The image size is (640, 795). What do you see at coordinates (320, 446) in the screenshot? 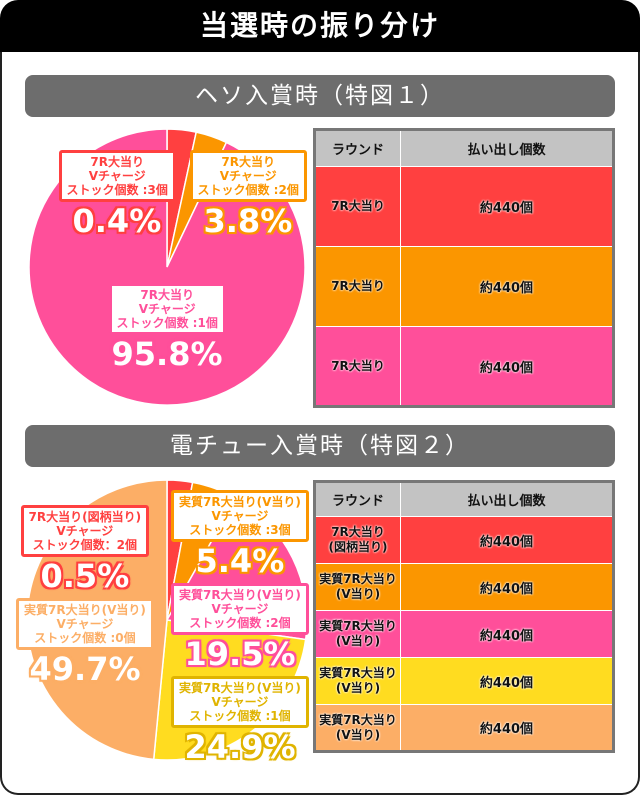
I see `section-title-dench: 電チュー入賞時（特図２）` at bounding box center [320, 446].